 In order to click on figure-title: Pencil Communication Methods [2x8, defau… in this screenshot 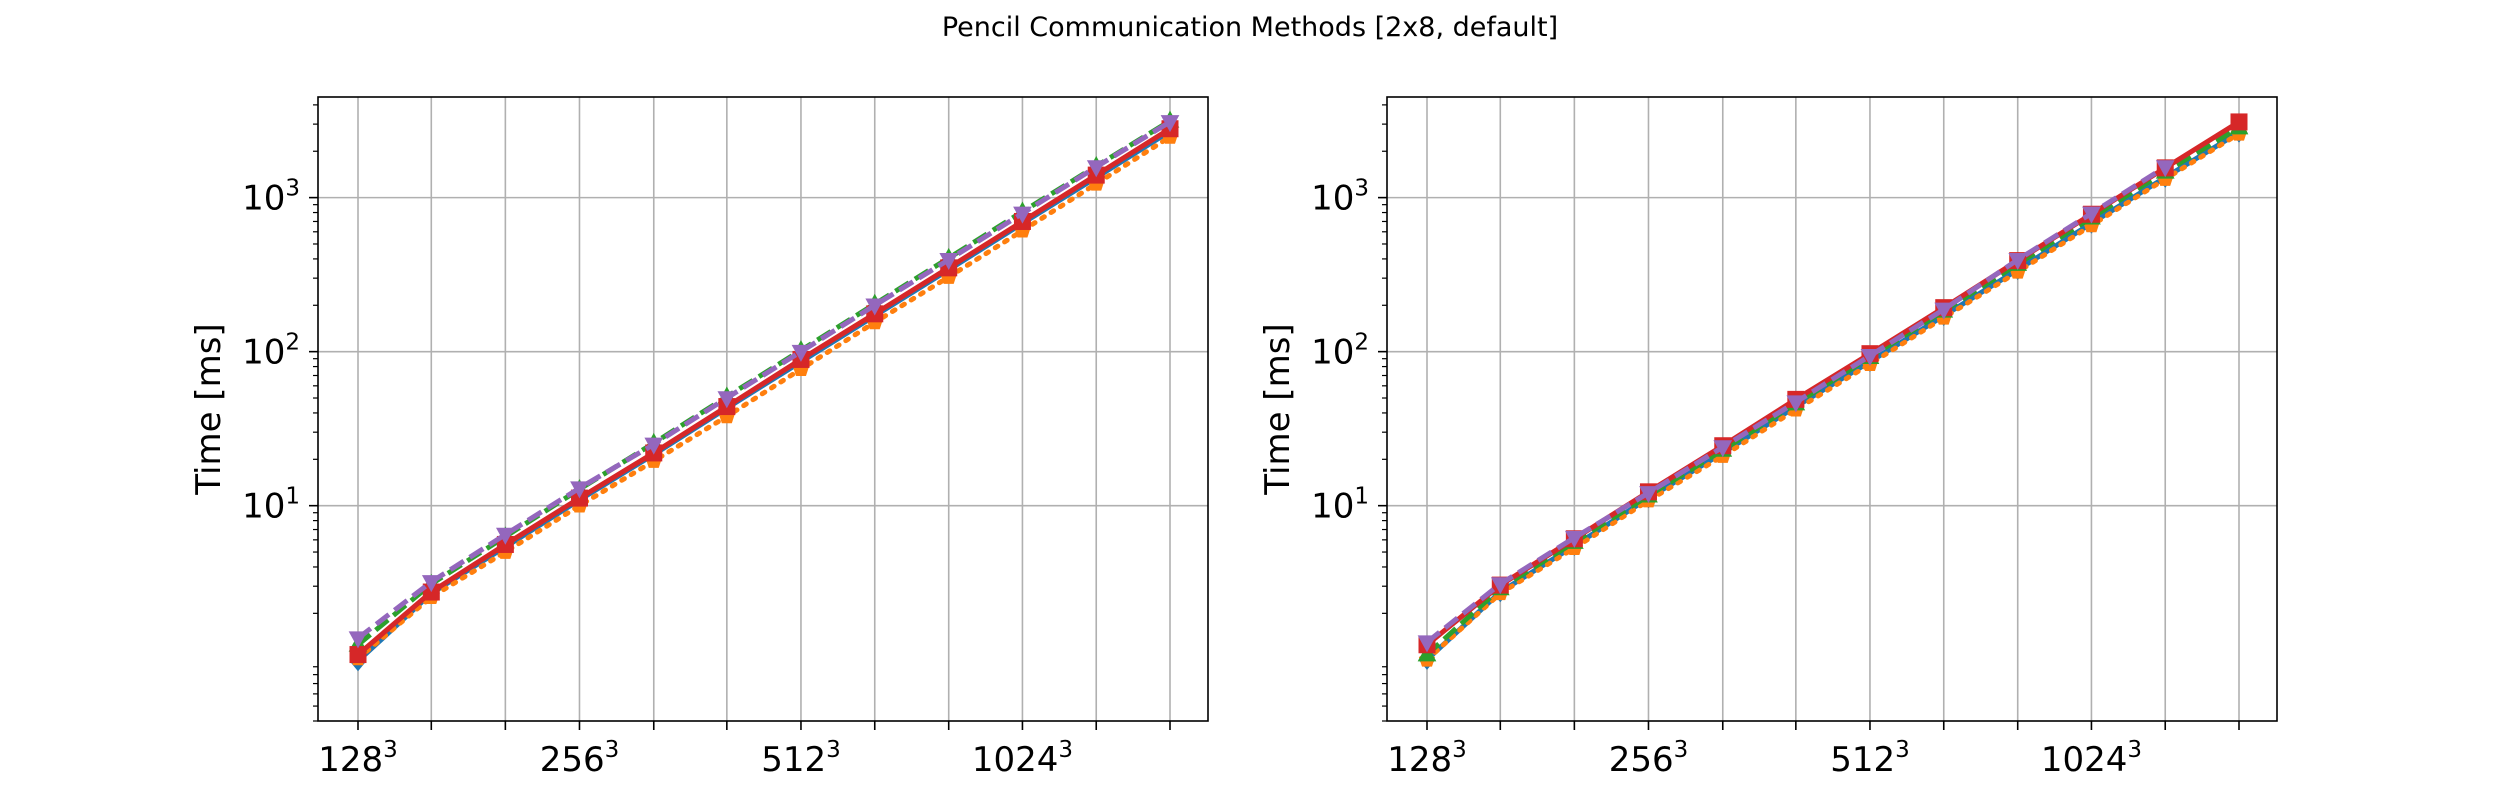, I will do `click(1250, 27)`.